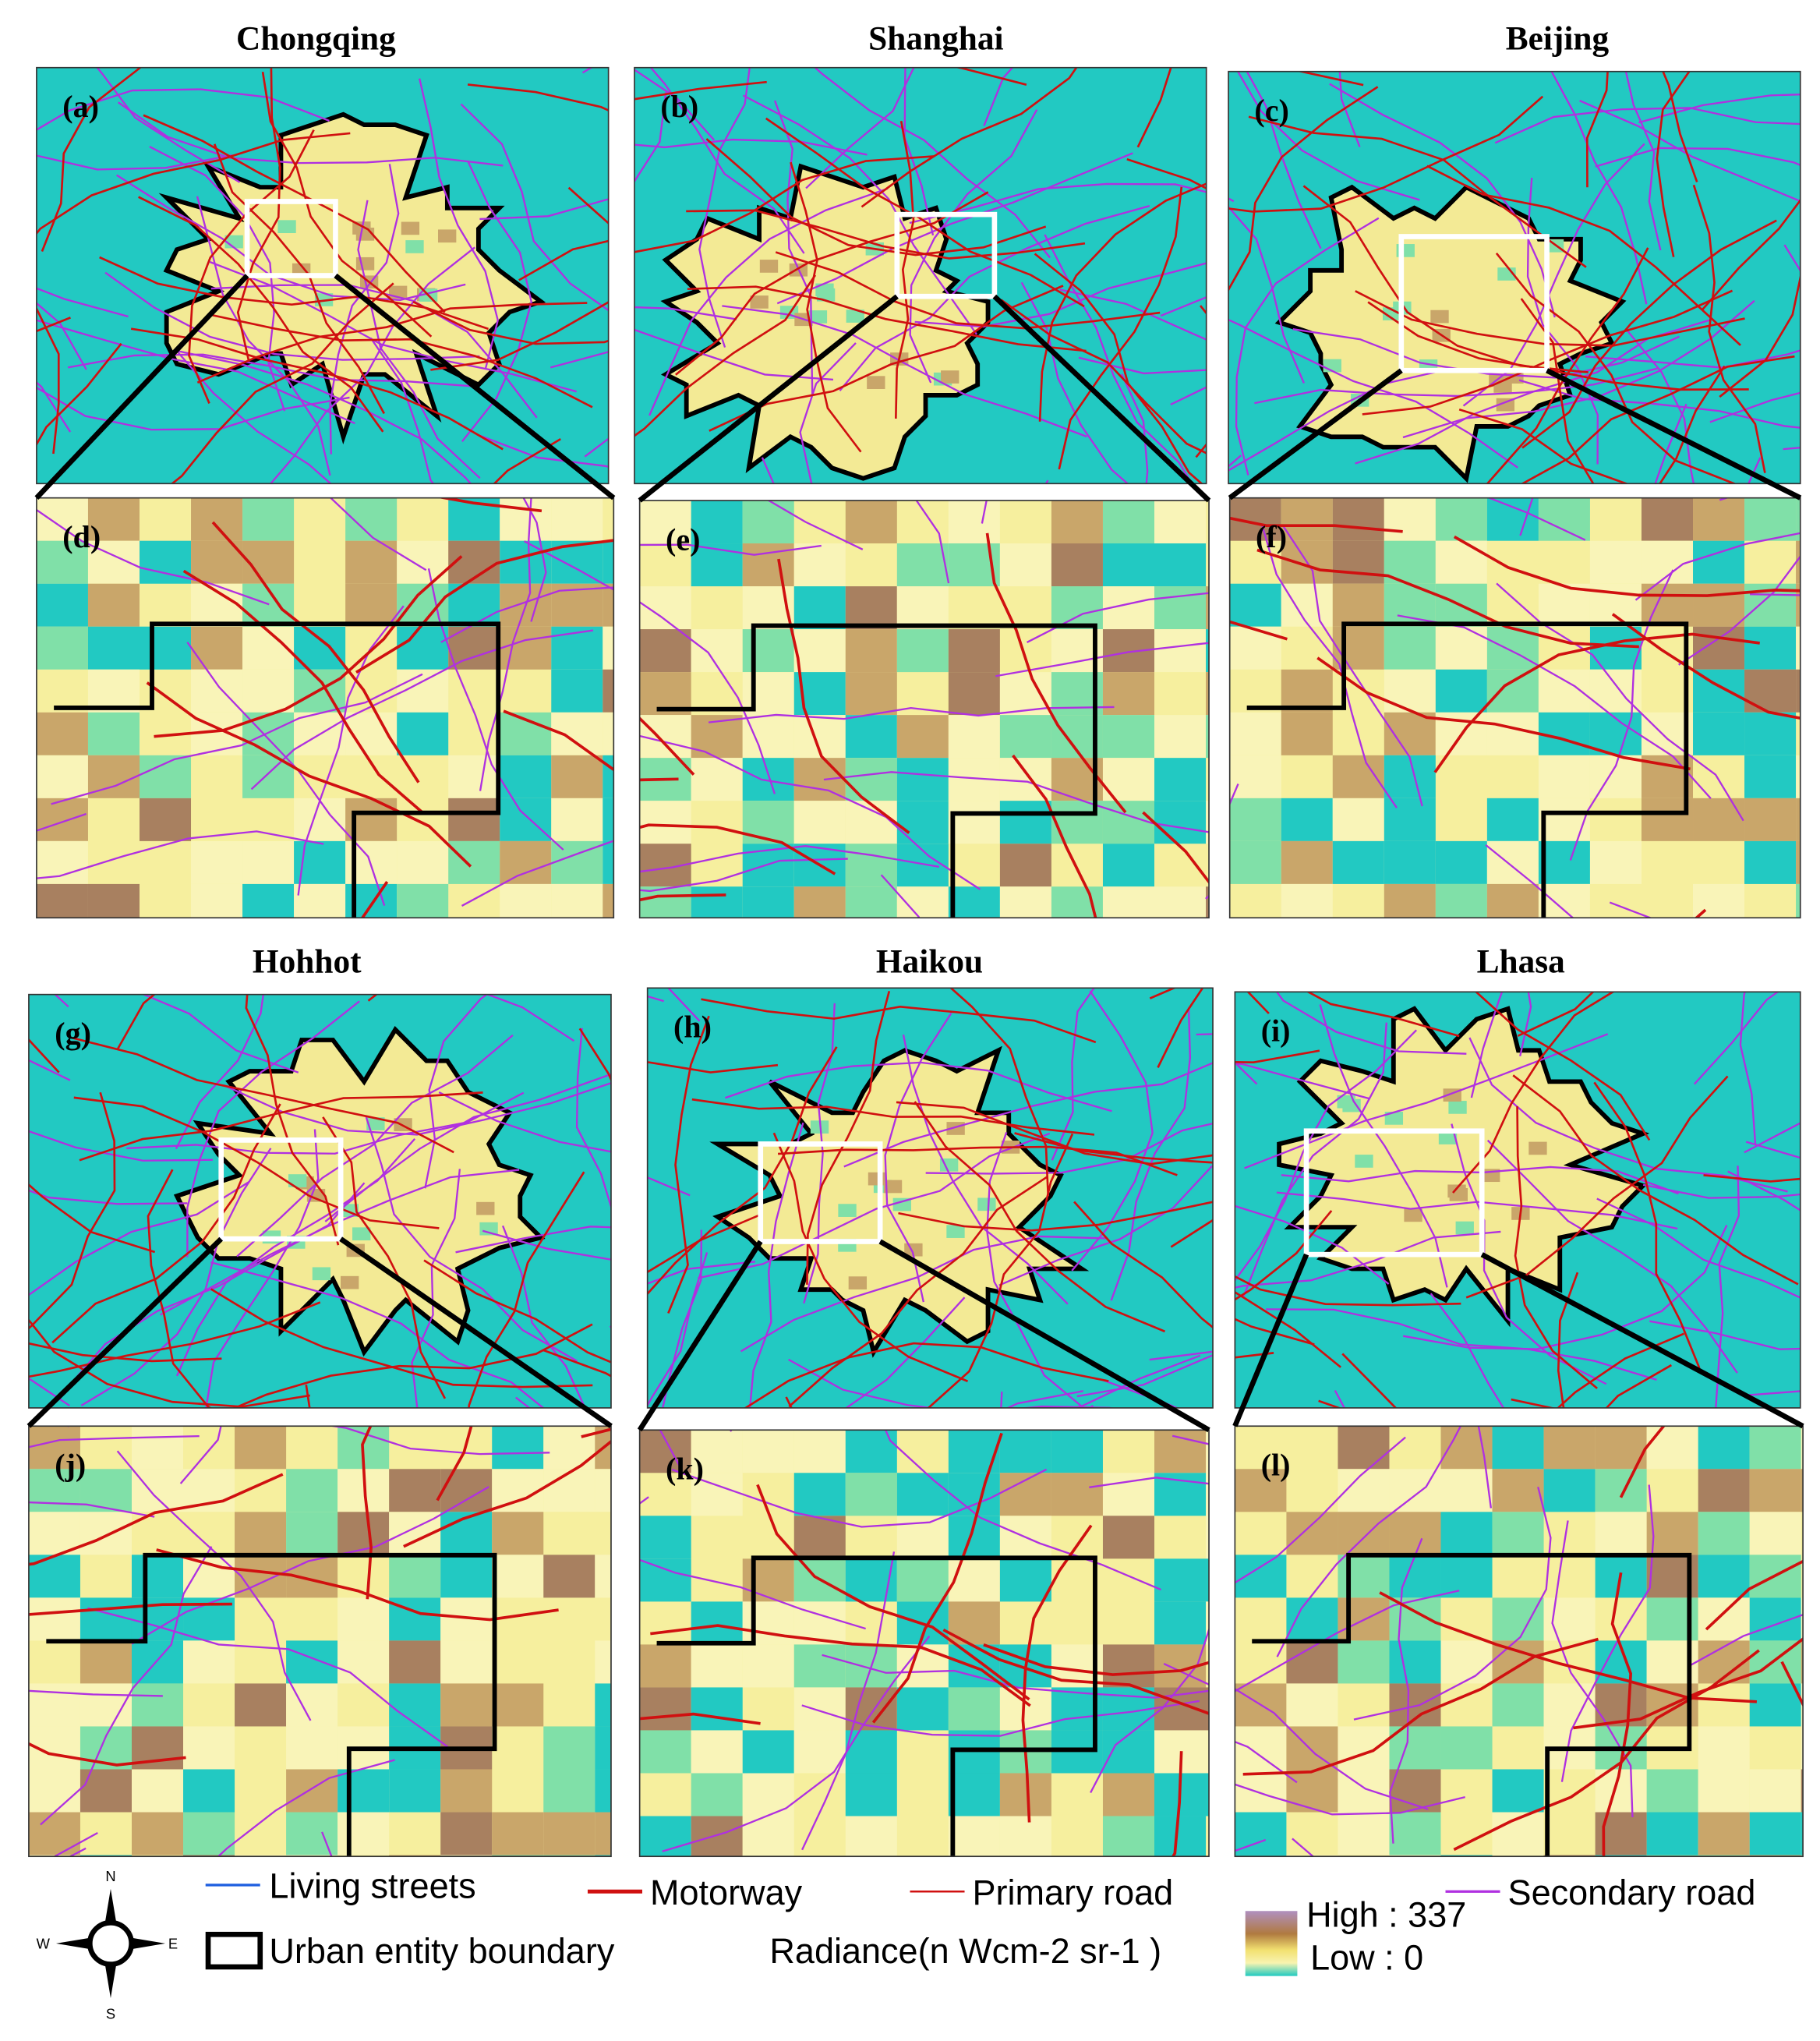 The width and height of the screenshot is (1820, 2041). I want to click on panel-label: (c), so click(1271, 110).